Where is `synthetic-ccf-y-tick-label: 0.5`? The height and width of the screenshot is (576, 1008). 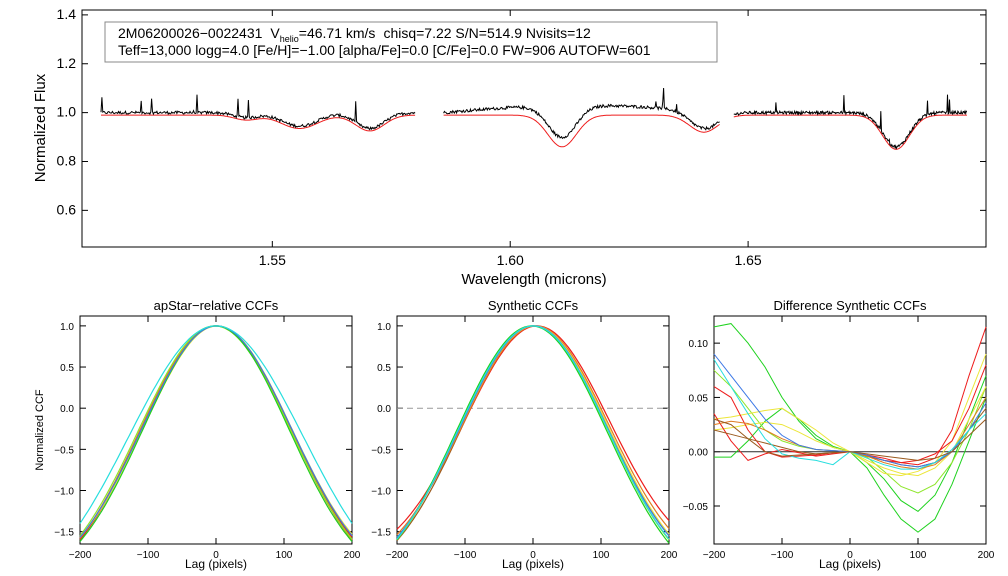 synthetic-ccf-y-tick-label: 0.5 is located at coordinates (384, 368).